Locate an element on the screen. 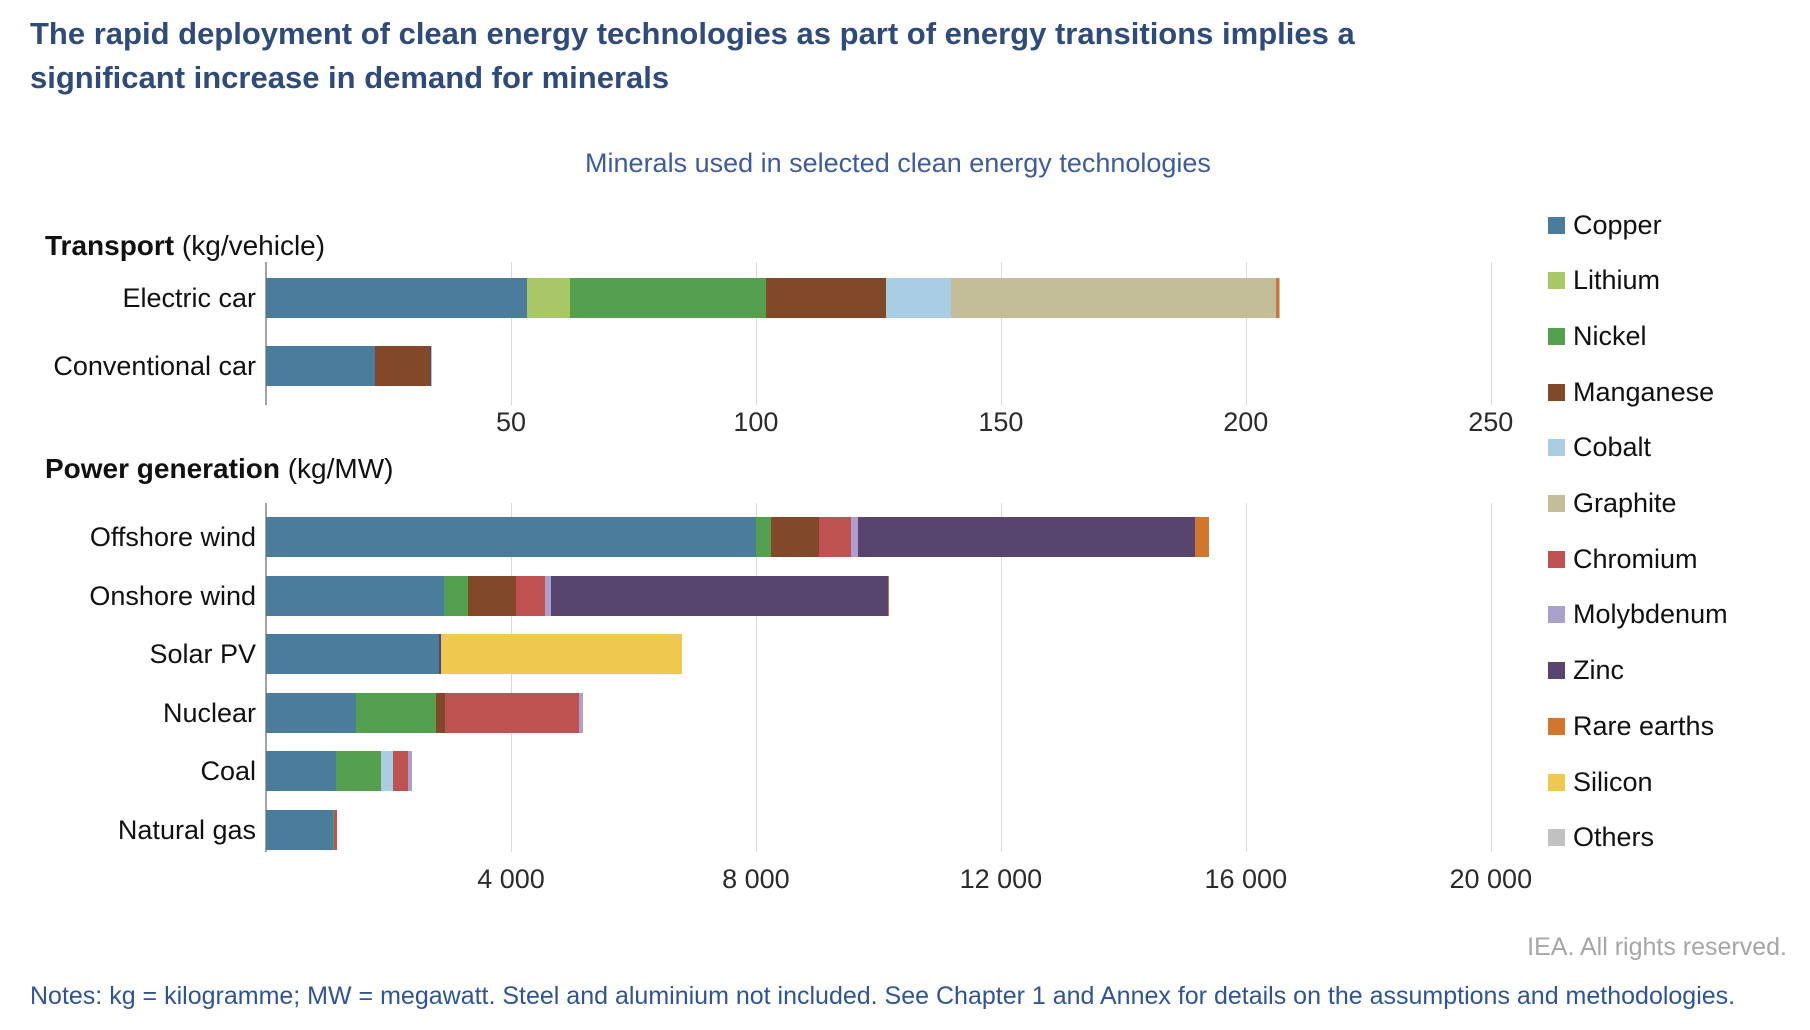  legend-swatch-silicon is located at coordinates (1556, 782).